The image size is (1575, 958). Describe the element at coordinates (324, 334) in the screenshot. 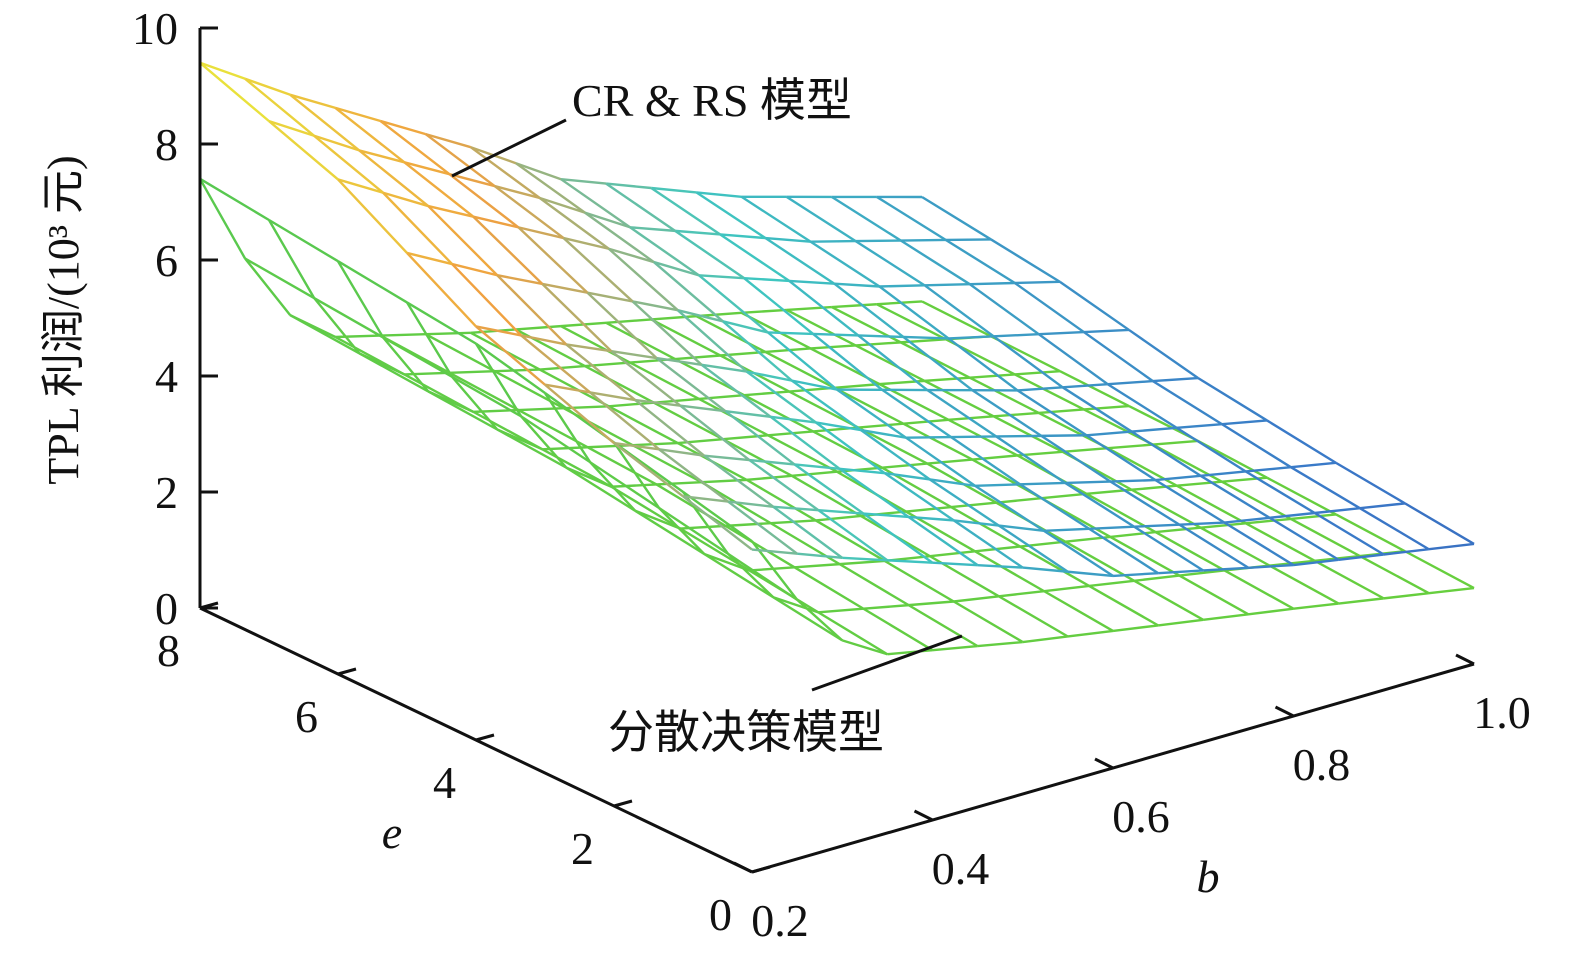

I see `mesh-line-b2-e7` at that location.